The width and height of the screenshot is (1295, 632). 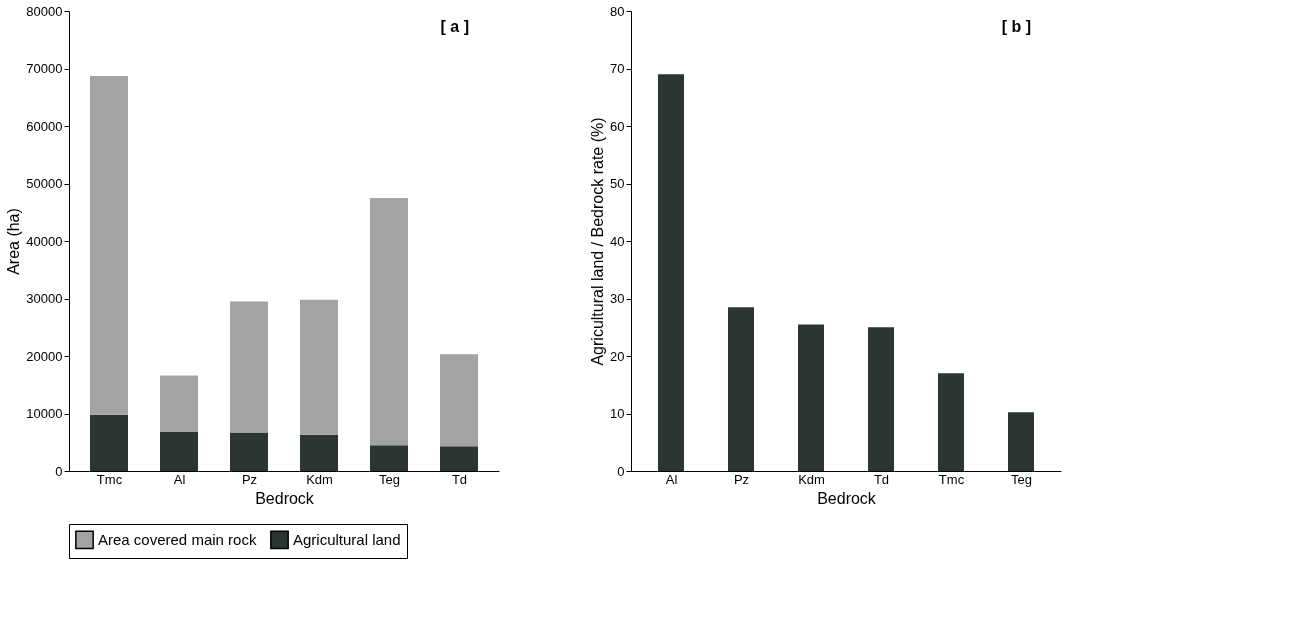 I want to click on y-tick-label: 80, so click(x=617, y=11).